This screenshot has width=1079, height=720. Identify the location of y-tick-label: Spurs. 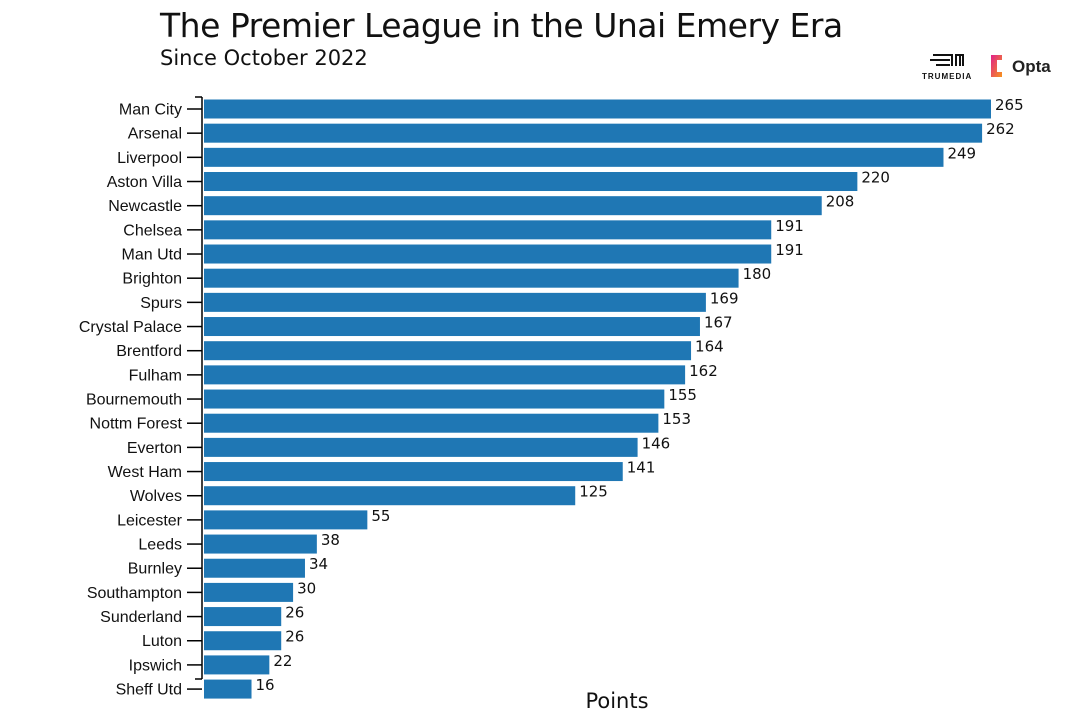
(161, 303).